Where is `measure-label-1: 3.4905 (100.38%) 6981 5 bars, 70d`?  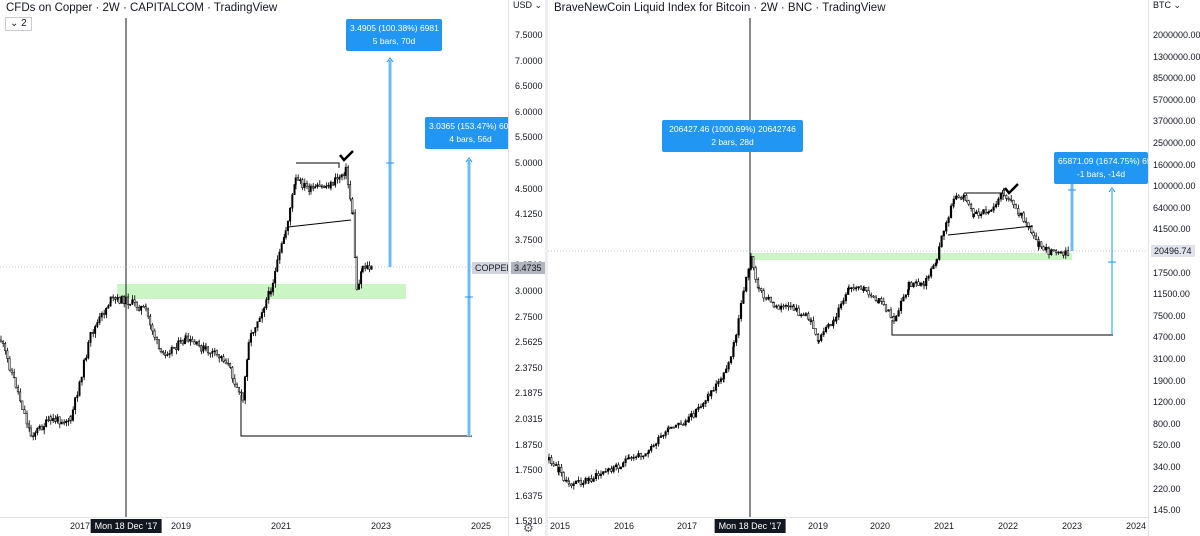
measure-label-1: 3.4905 (100.38%) 6981 5 bars, 70d is located at coordinates (394, 35).